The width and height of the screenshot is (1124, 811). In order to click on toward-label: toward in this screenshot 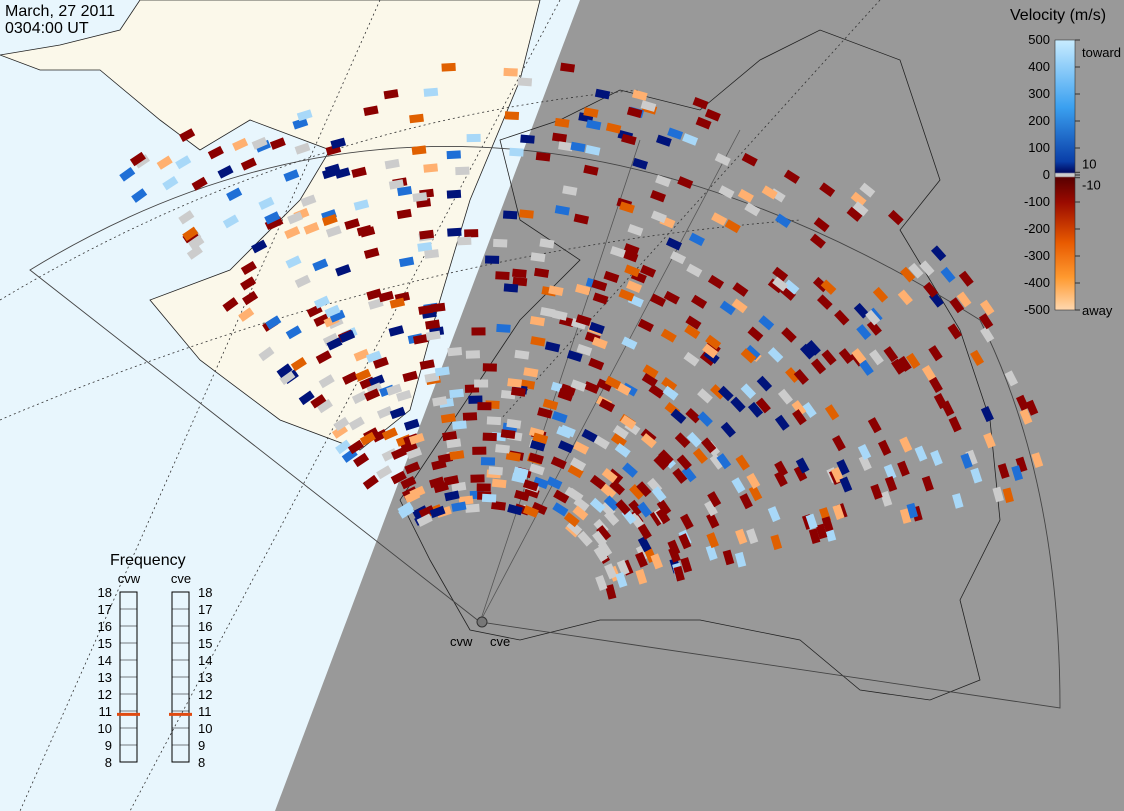, I will do `click(1101, 52)`.